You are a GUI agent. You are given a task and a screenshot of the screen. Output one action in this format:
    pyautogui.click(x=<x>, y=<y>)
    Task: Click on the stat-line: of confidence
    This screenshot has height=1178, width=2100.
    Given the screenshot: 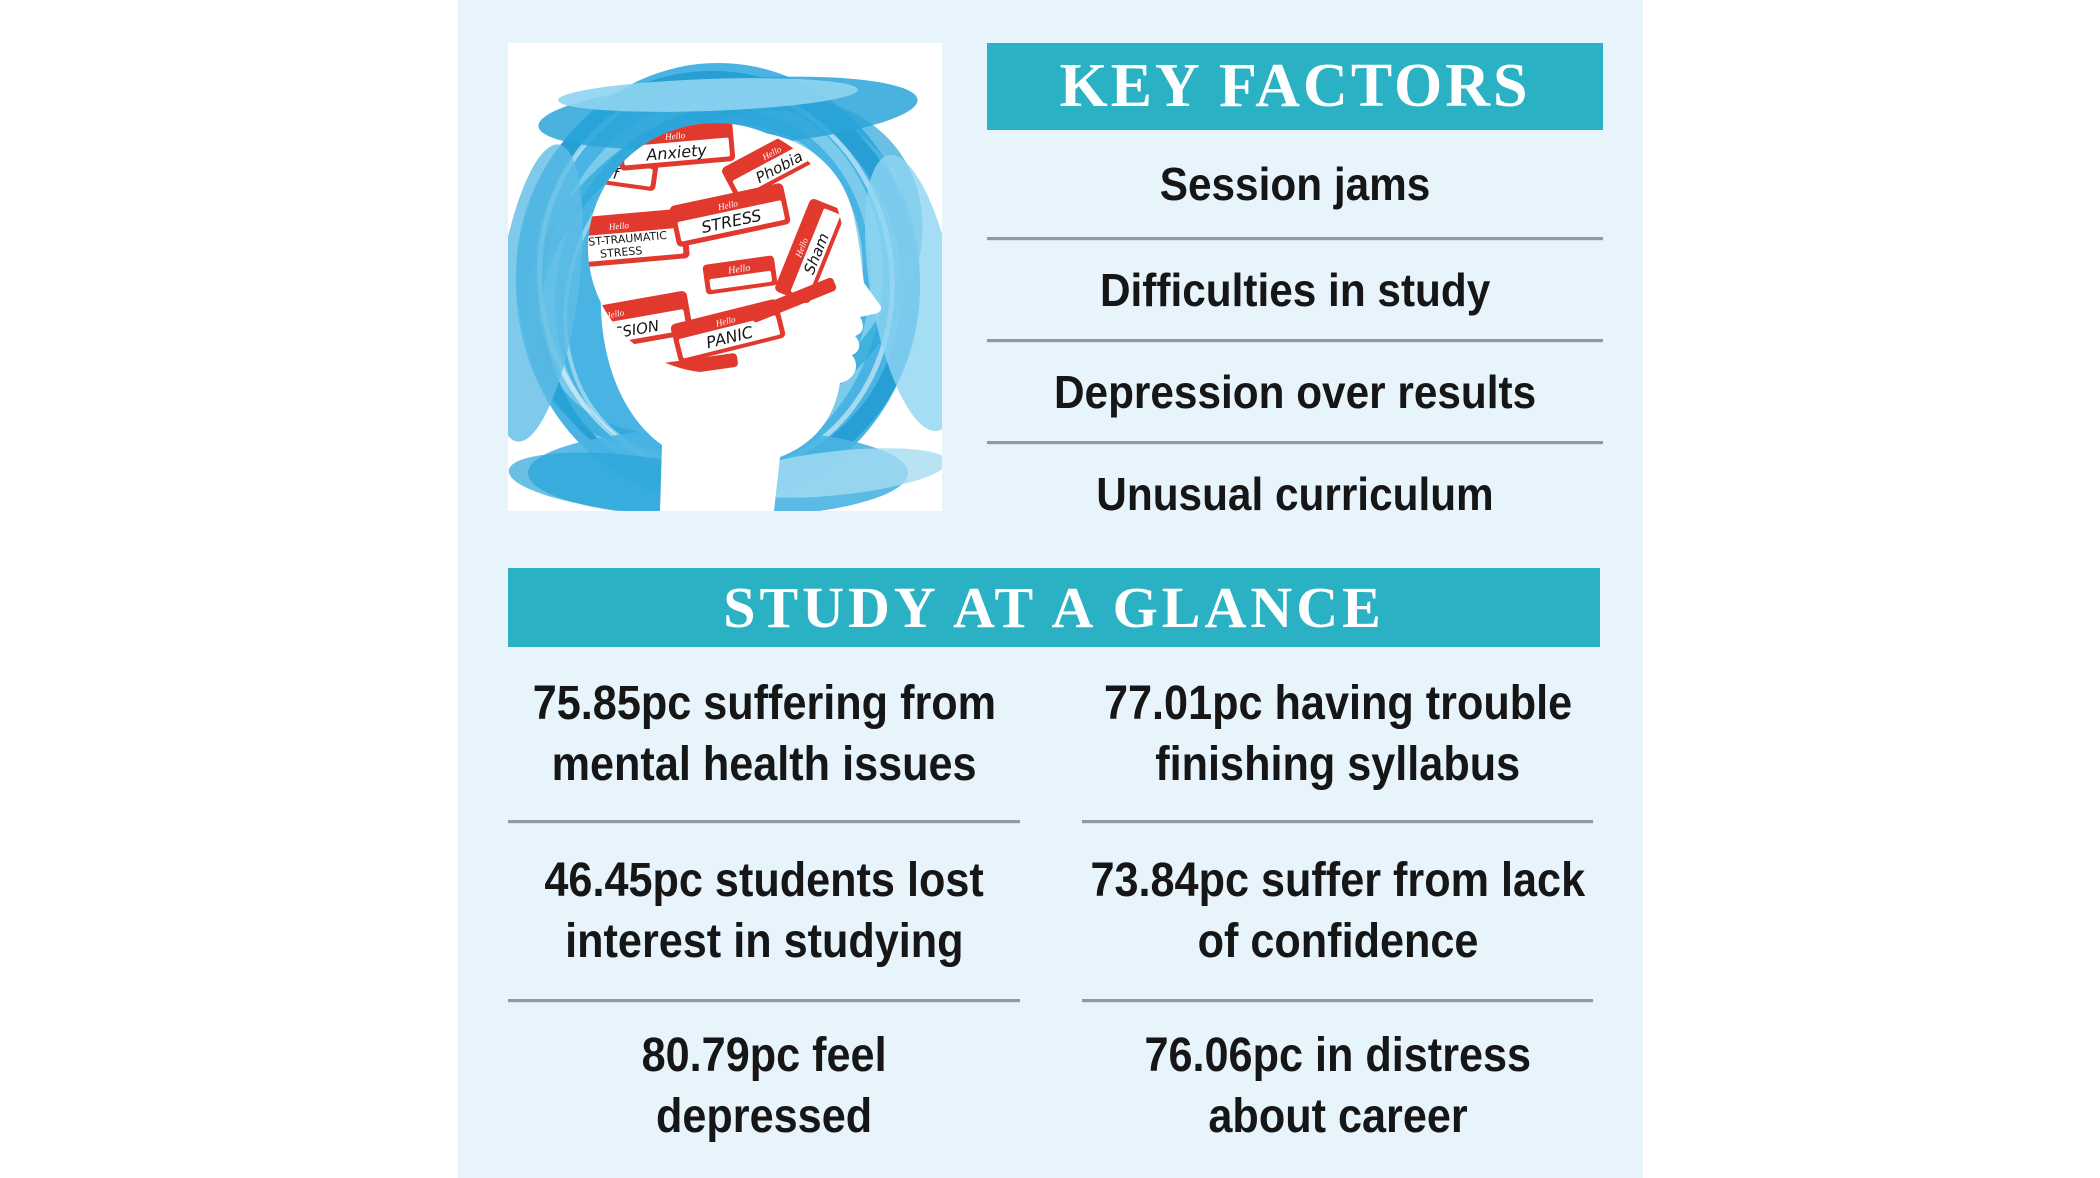 What is the action you would take?
    pyautogui.click(x=1338, y=941)
    